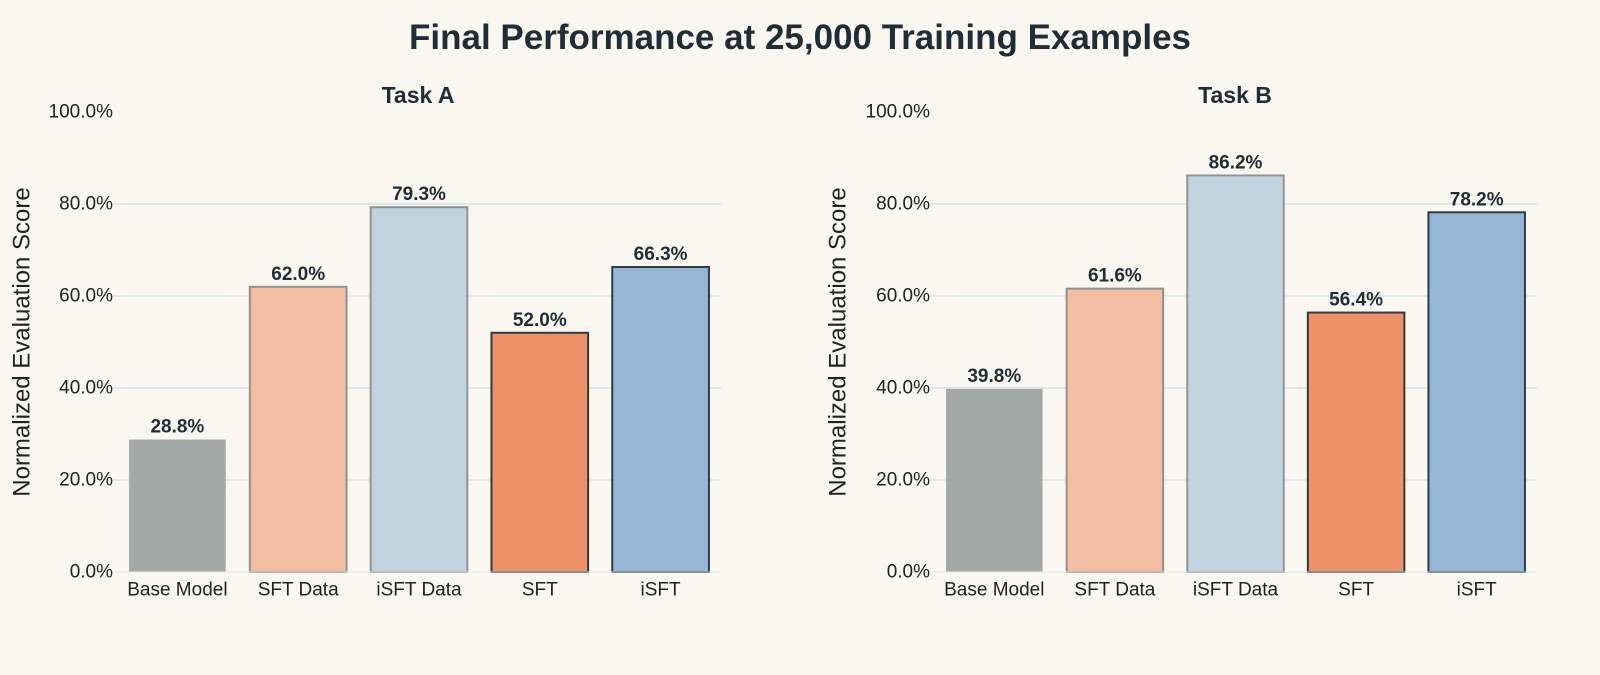 The width and height of the screenshot is (1600, 675). I want to click on data-label: 39.8%, so click(994, 376).